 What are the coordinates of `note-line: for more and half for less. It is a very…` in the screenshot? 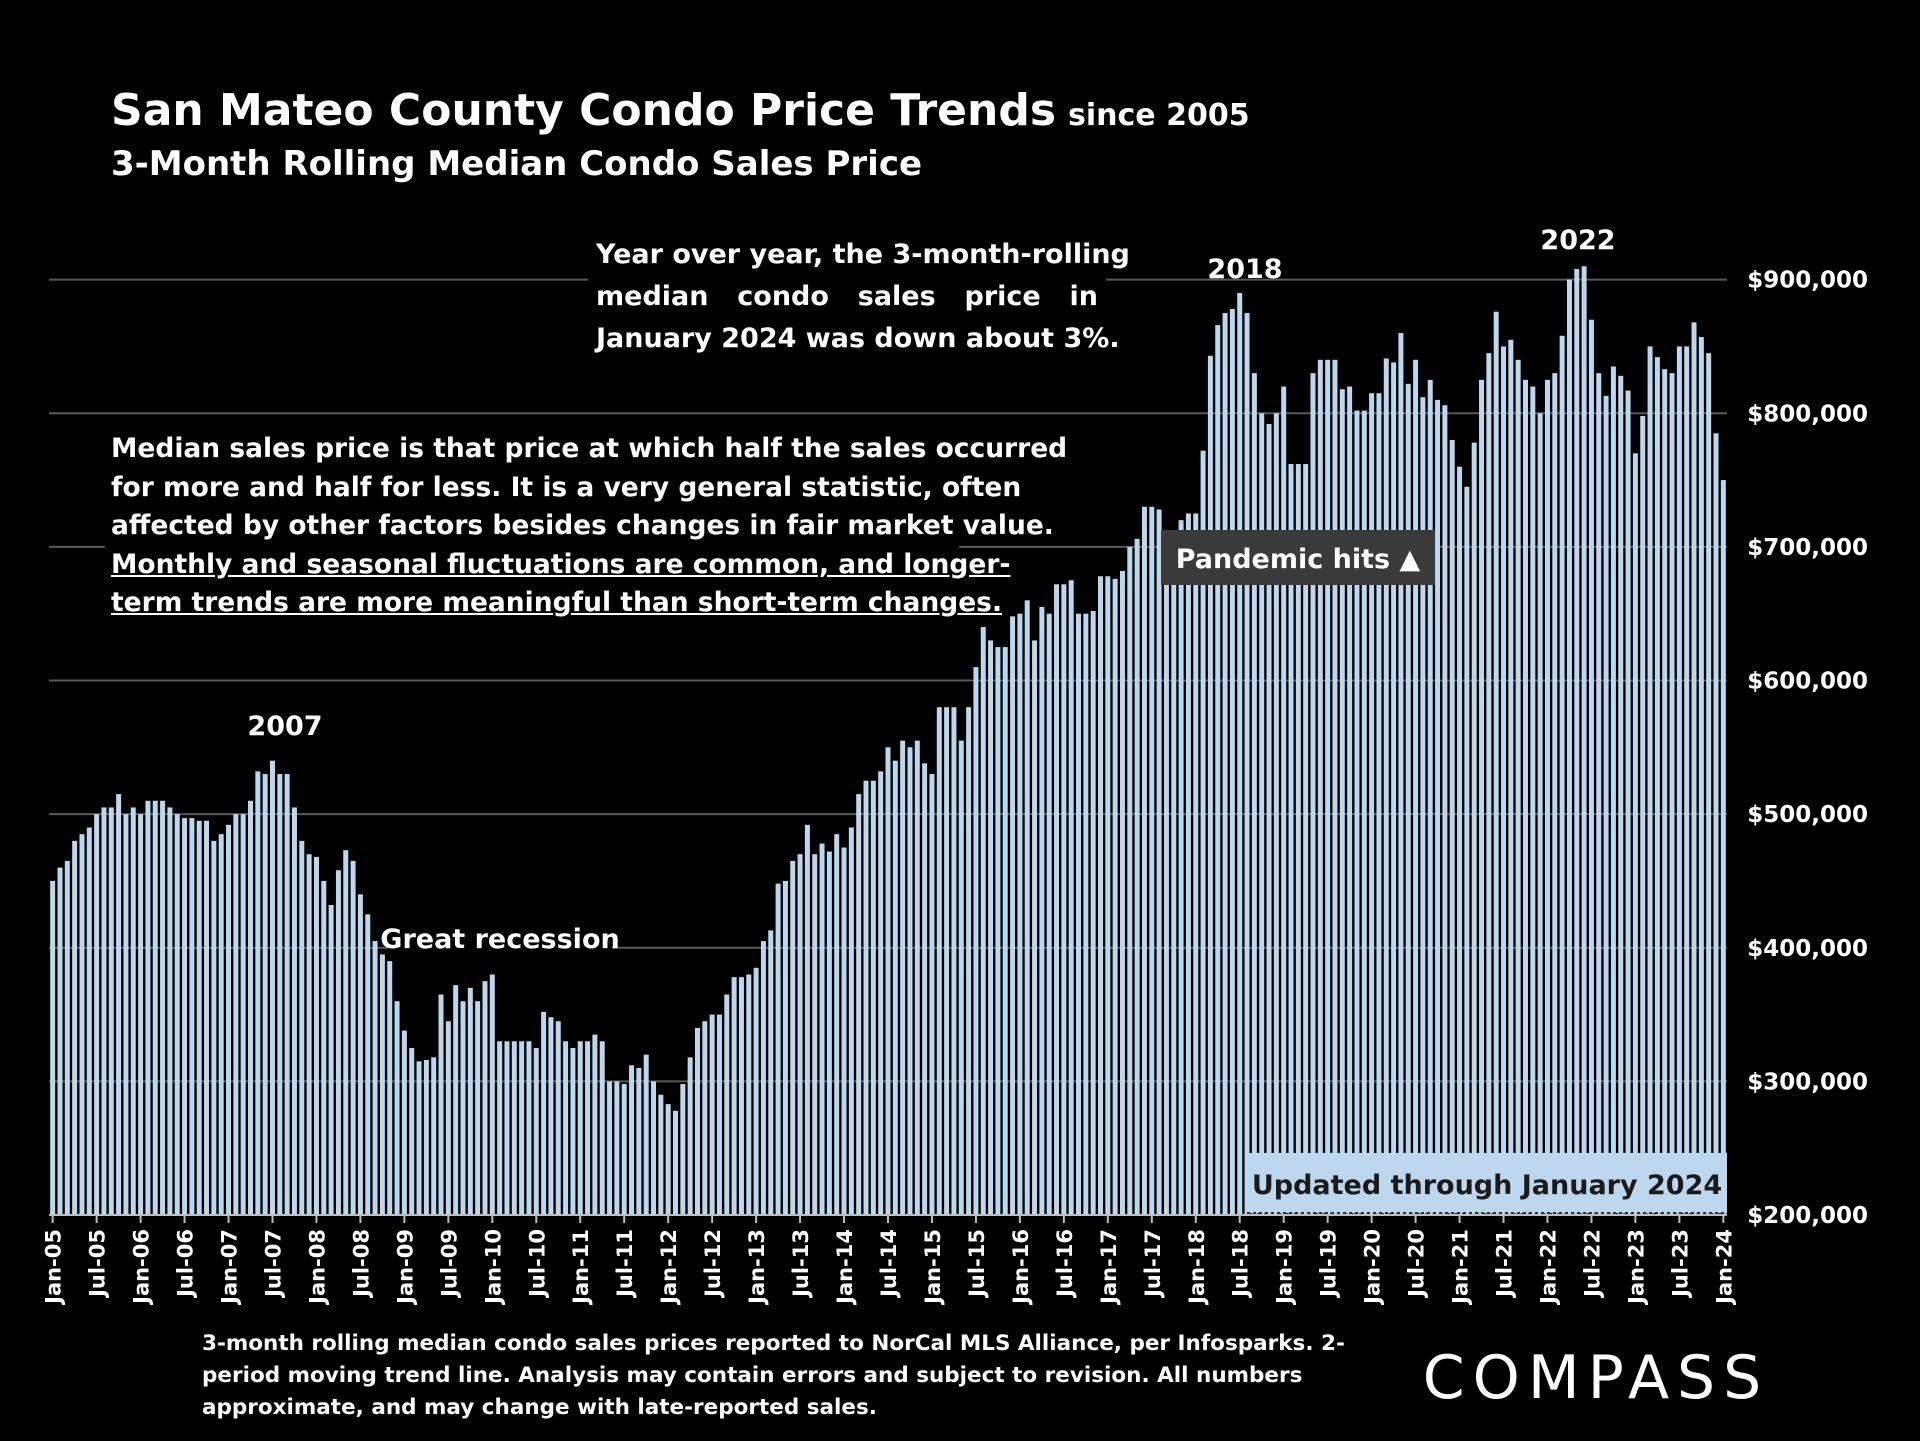 It's located at (566, 487).